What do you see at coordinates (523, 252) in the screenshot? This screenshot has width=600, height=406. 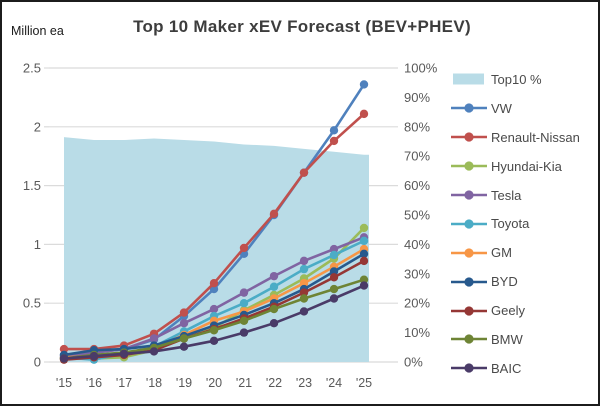 I see `legend-item-gm: GM` at bounding box center [523, 252].